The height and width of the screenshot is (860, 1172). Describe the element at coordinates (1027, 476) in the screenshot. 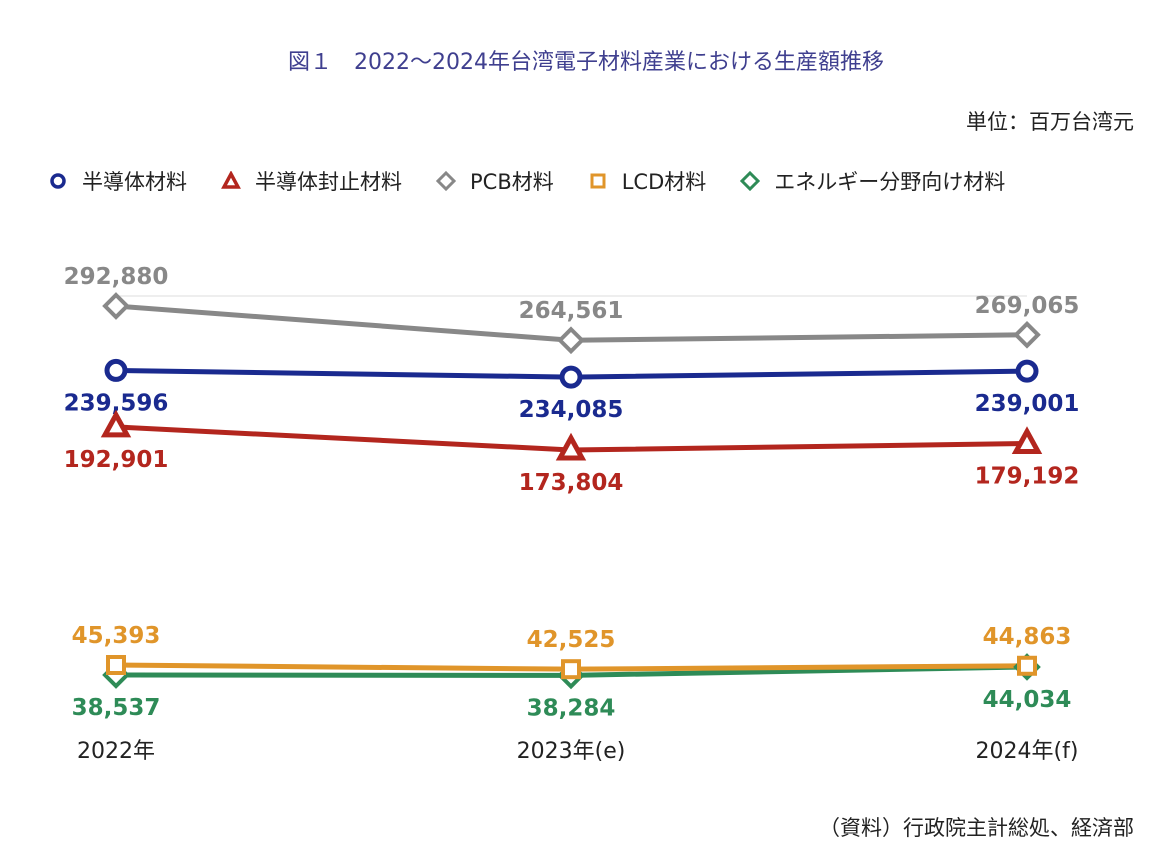

I see `data-label: 179,192` at that location.